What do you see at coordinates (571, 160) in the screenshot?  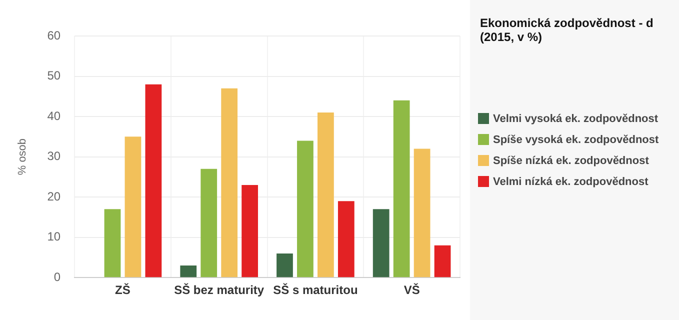 I see `legend-label: Spíše nízká ek. zodpovědnost` at bounding box center [571, 160].